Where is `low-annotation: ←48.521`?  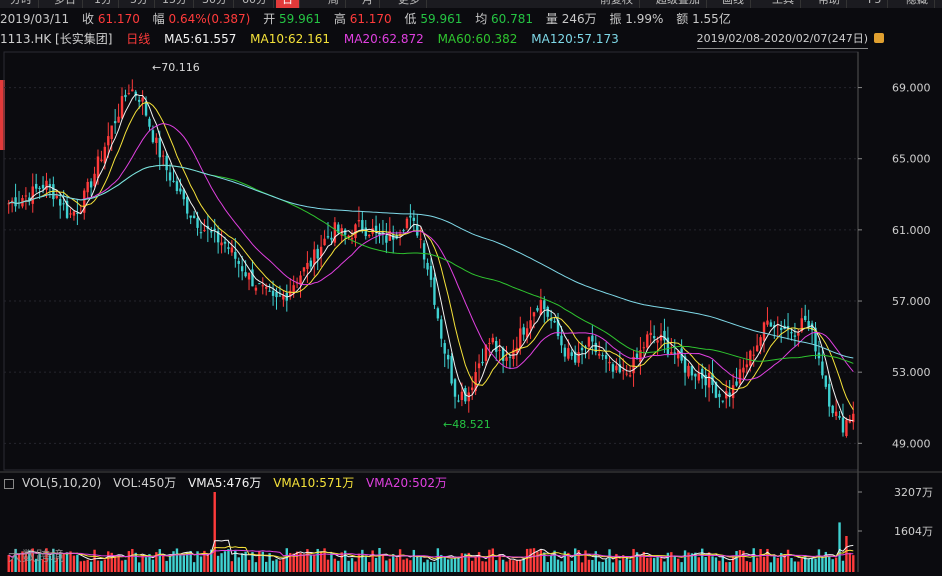 low-annotation: ←48.521 is located at coordinates (467, 424).